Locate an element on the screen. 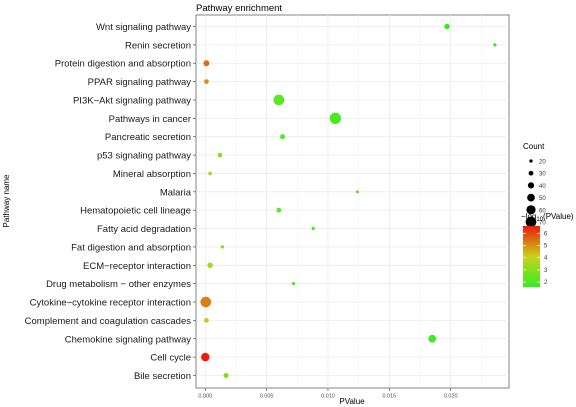 The width and height of the screenshot is (576, 407). color-legend-title-suffix: (PValue) is located at coordinates (558, 216).